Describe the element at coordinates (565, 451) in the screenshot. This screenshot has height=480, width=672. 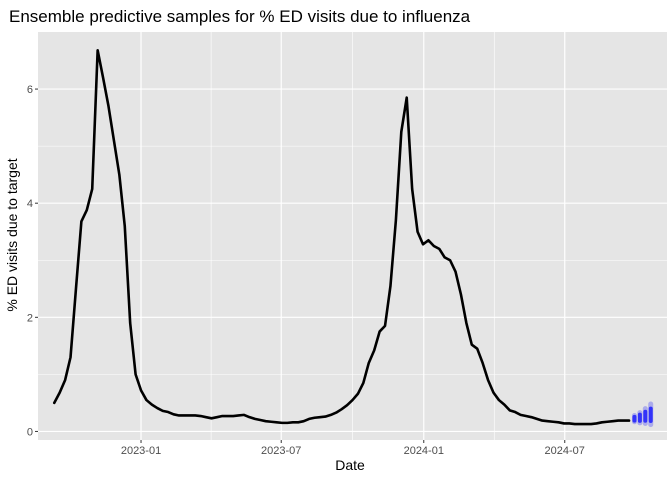
I see `x-tick-label: 2024-07` at that location.